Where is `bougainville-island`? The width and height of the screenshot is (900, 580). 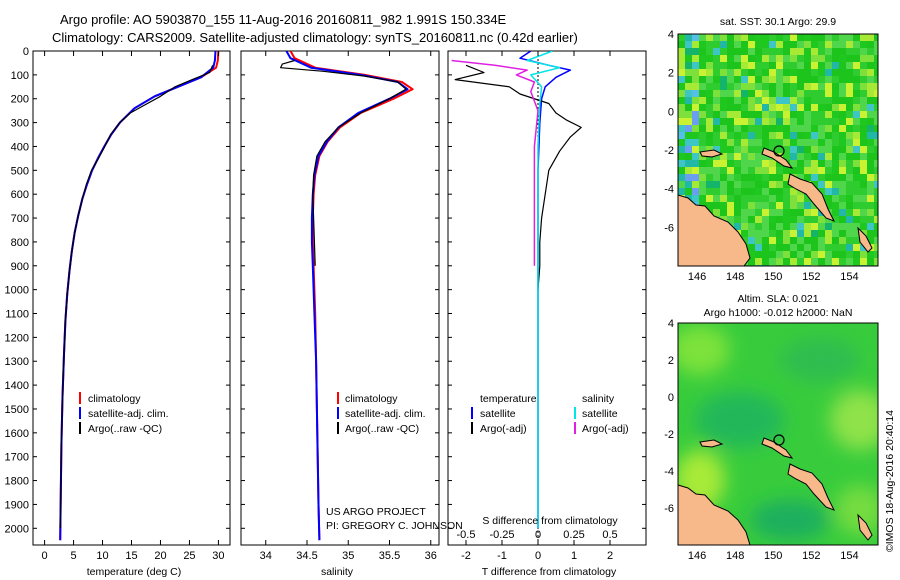 bougainville-island is located at coordinates (865, 527).